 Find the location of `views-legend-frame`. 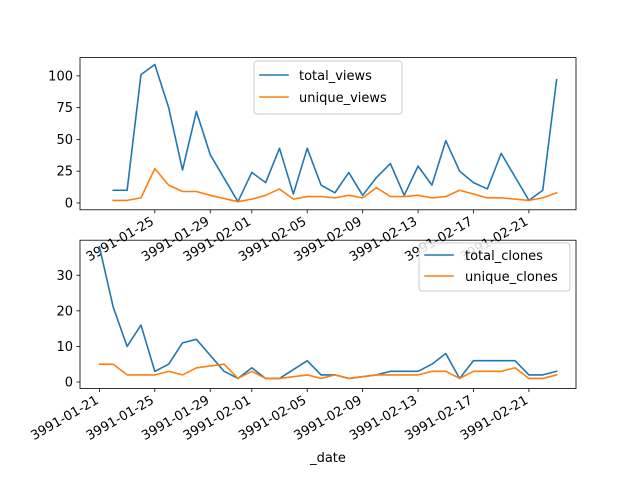

views-legend-frame is located at coordinates (328, 87).